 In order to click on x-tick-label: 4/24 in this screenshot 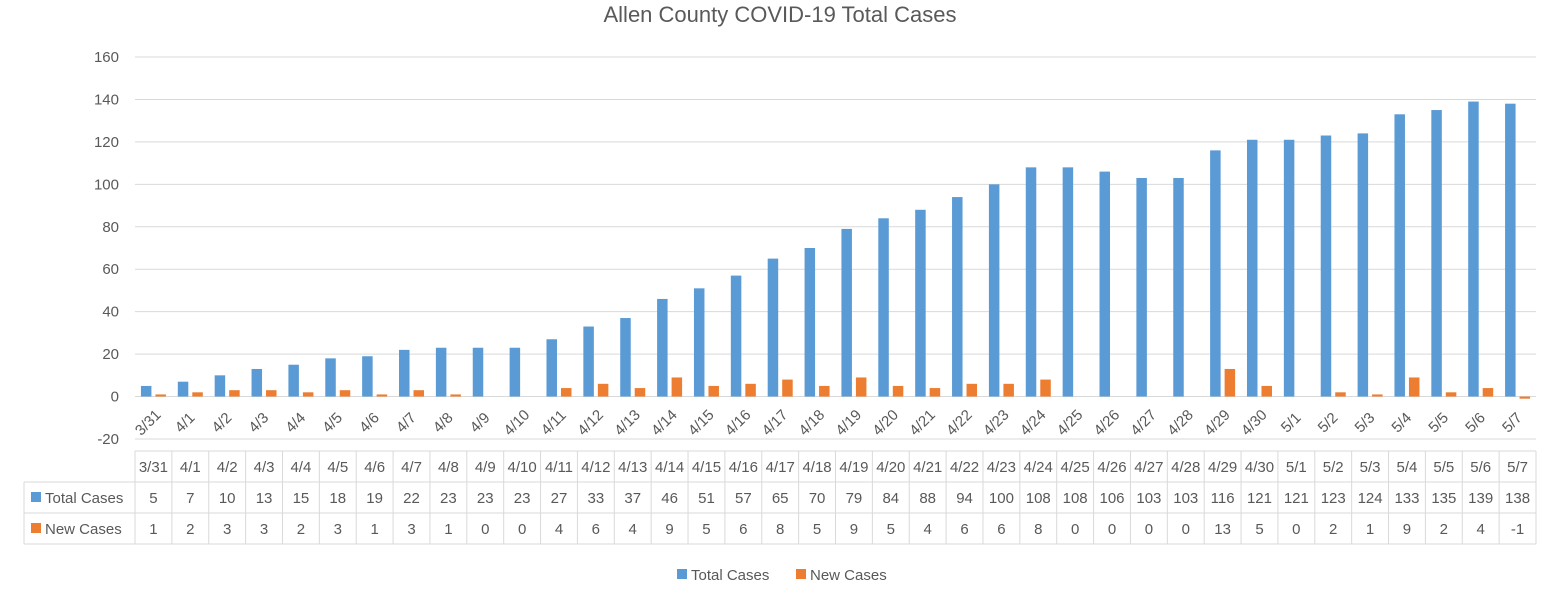, I will do `click(1033, 422)`.